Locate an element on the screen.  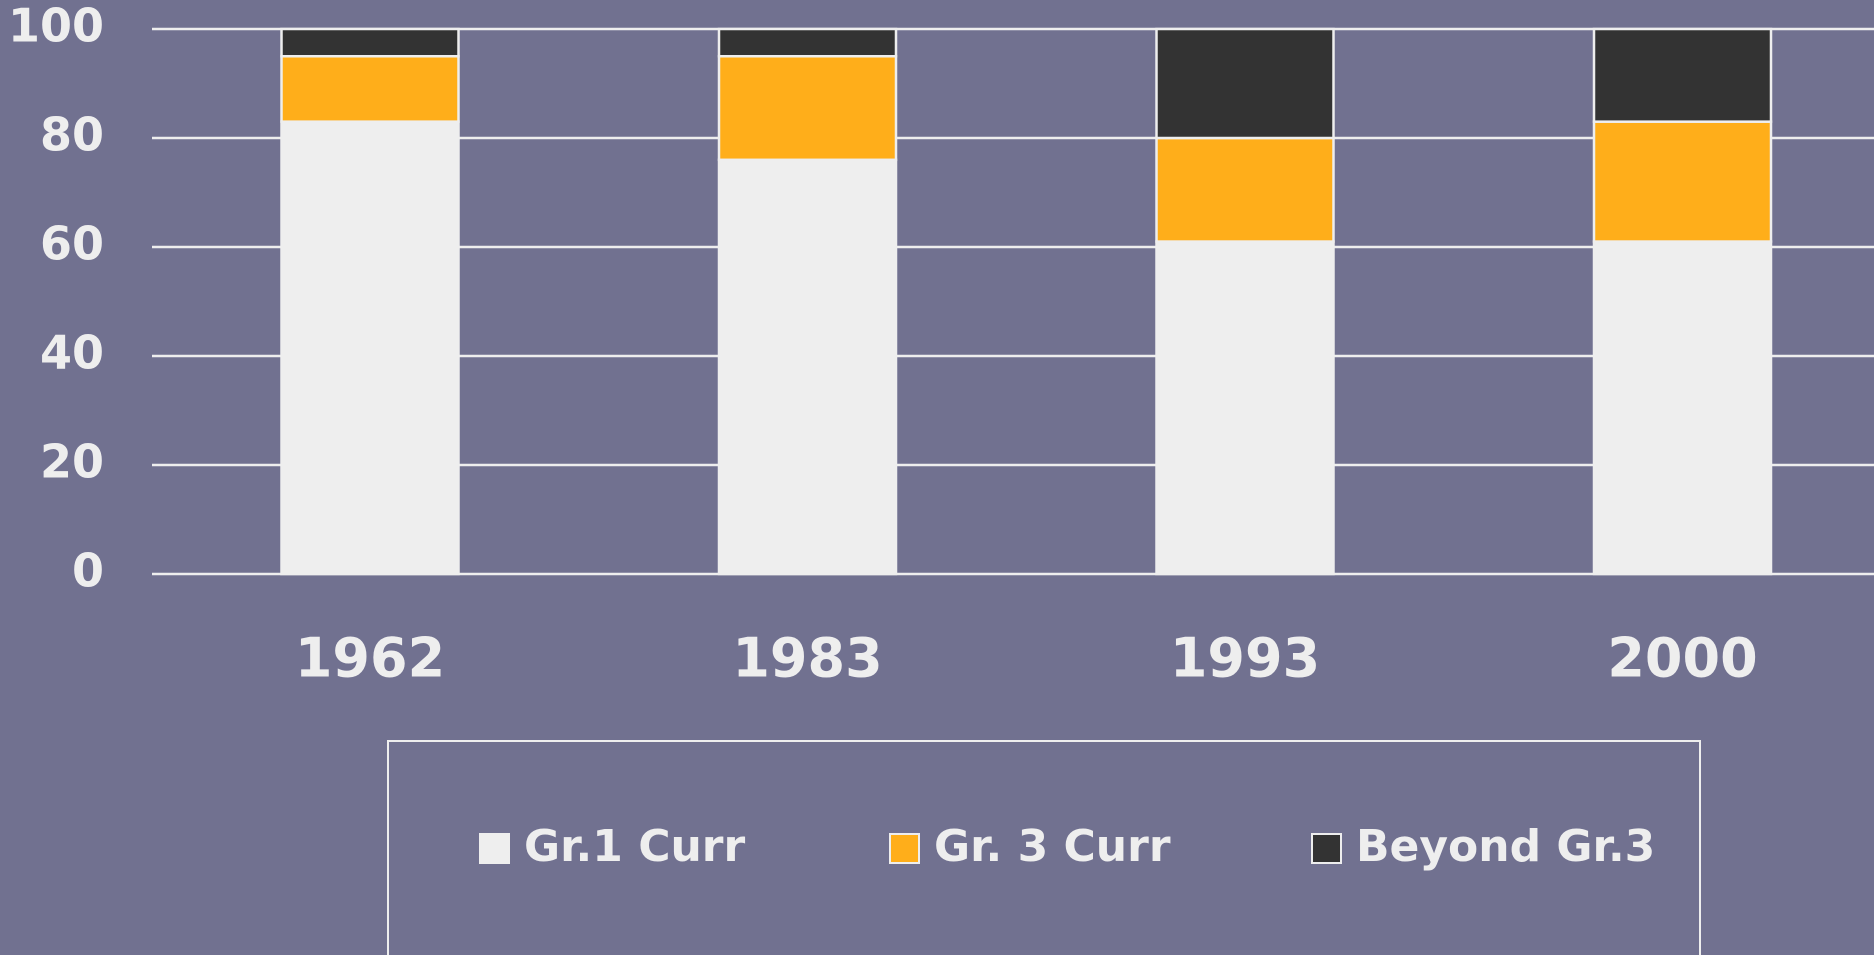
legend-label: Beyond Gr.3 is located at coordinates (1505, 846).